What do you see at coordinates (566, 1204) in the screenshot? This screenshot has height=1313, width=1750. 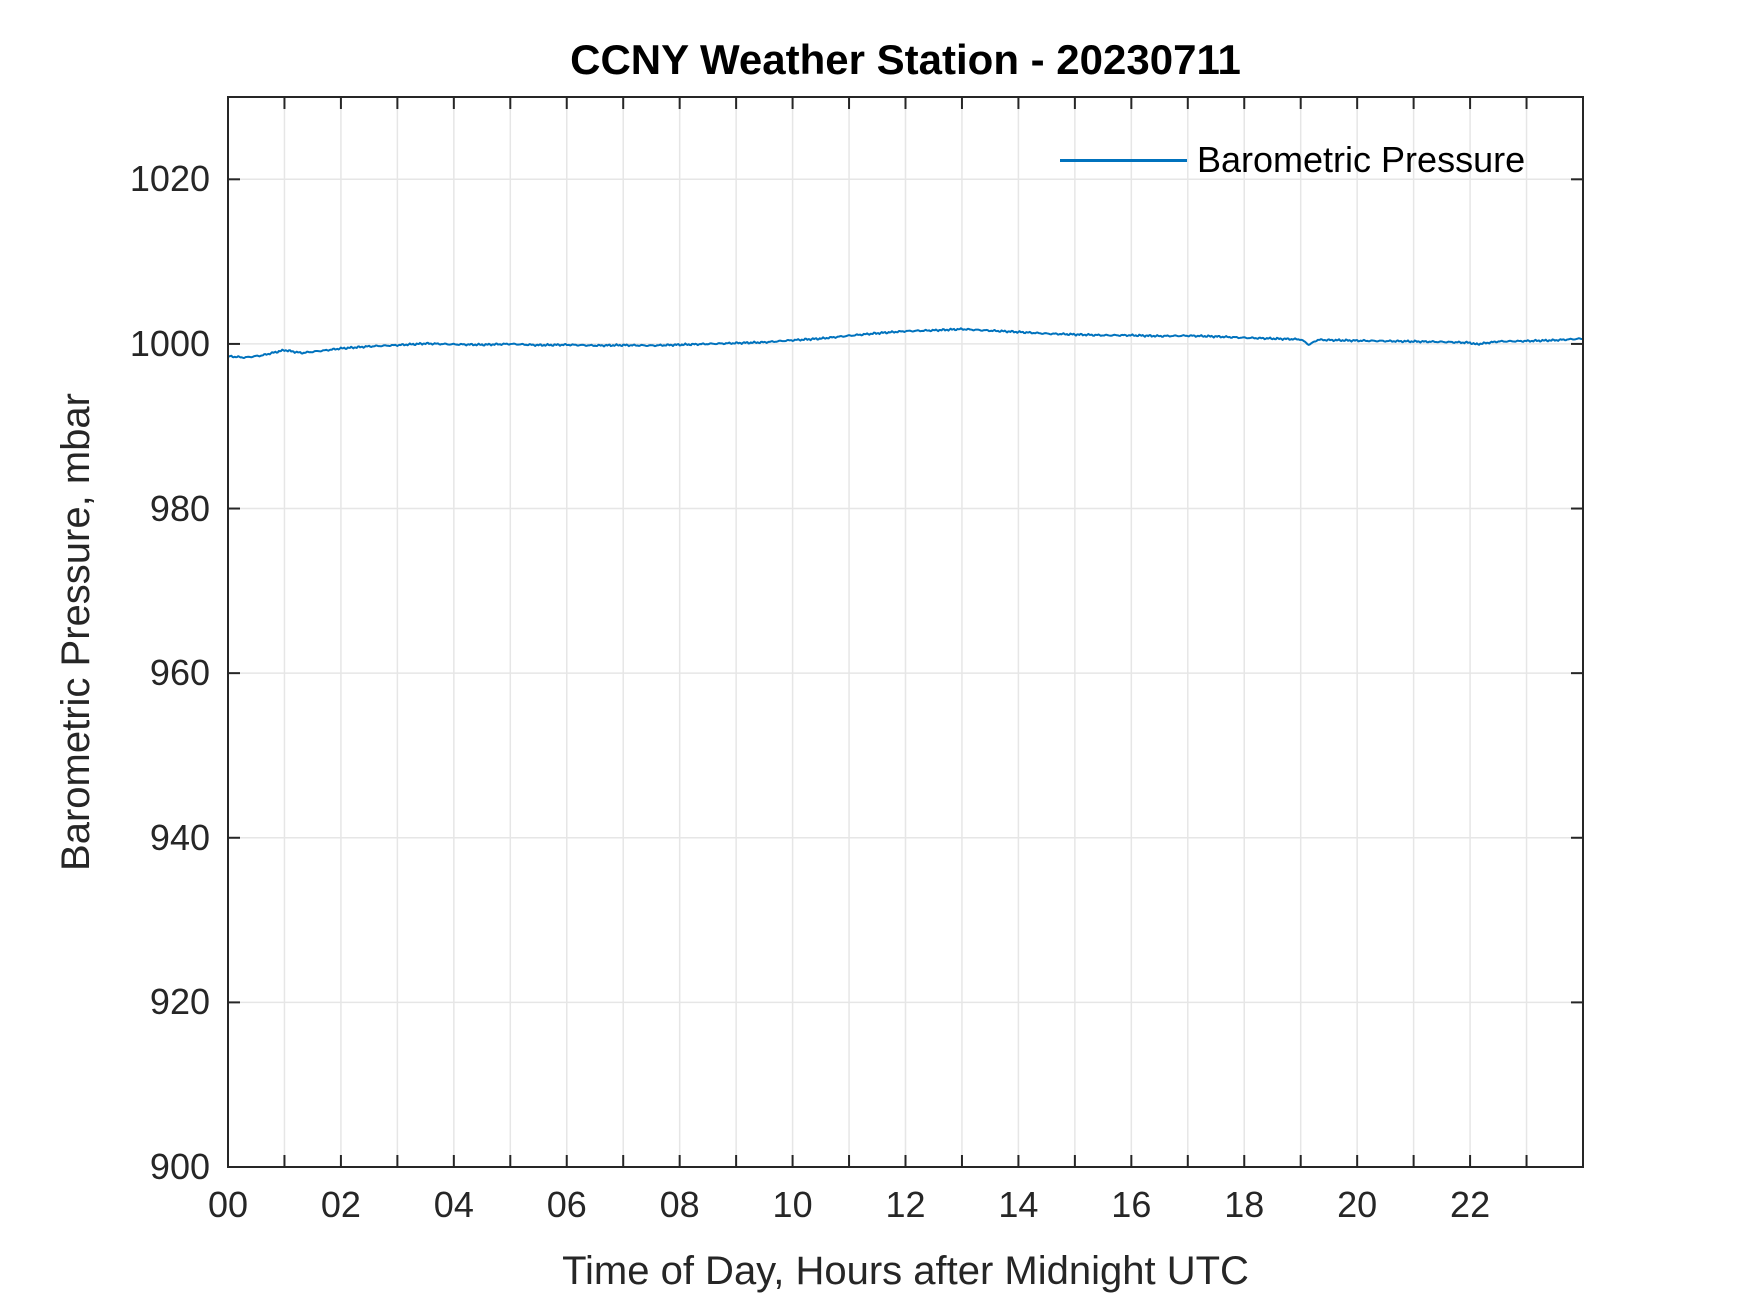 I see `x-tick-label: 06` at bounding box center [566, 1204].